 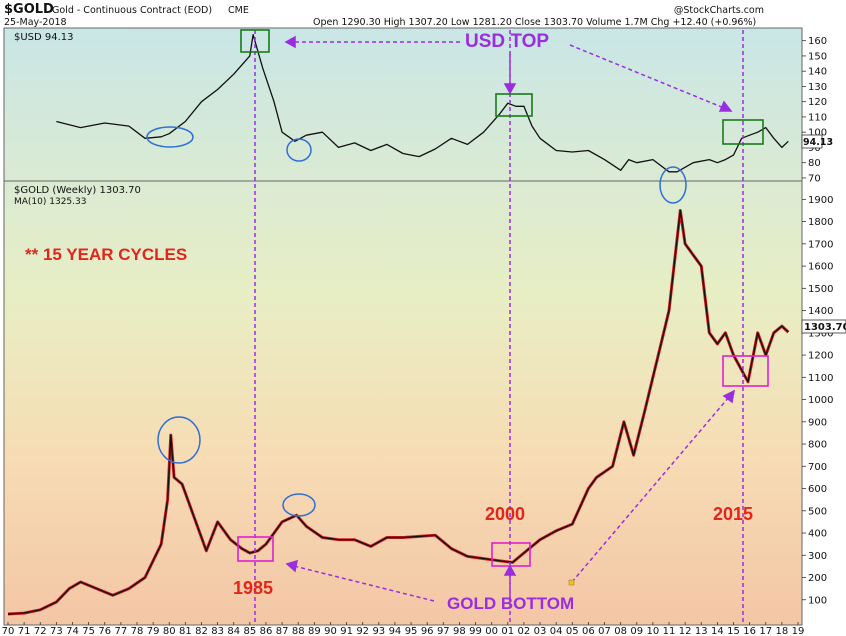 What do you see at coordinates (266, 631) in the screenshot?
I see `x-tick-label: 86` at bounding box center [266, 631].